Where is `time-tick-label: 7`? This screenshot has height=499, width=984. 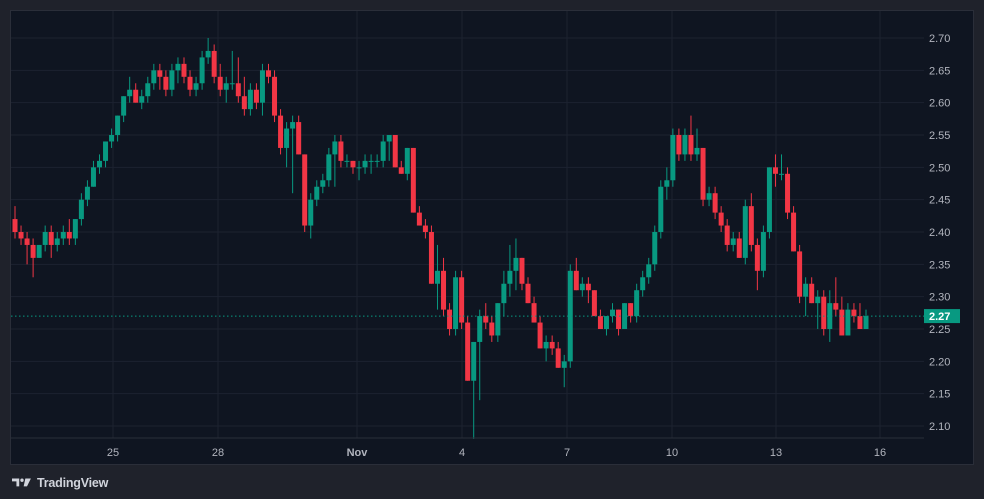
time-tick-label: 7 is located at coordinates (567, 453).